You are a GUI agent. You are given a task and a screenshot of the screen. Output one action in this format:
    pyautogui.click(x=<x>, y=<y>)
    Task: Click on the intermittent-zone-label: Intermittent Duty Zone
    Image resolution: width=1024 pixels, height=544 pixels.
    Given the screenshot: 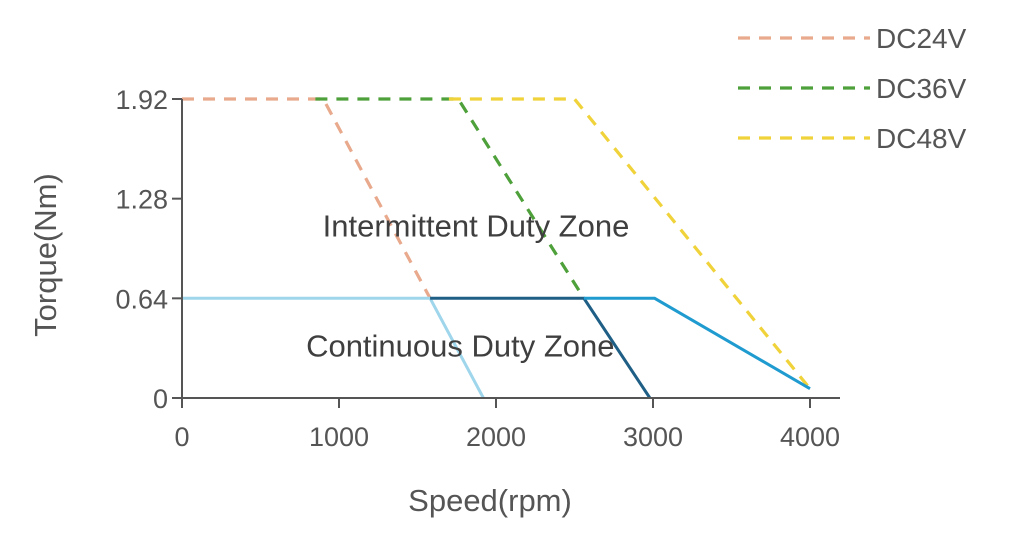 What is the action you would take?
    pyautogui.click(x=476, y=226)
    